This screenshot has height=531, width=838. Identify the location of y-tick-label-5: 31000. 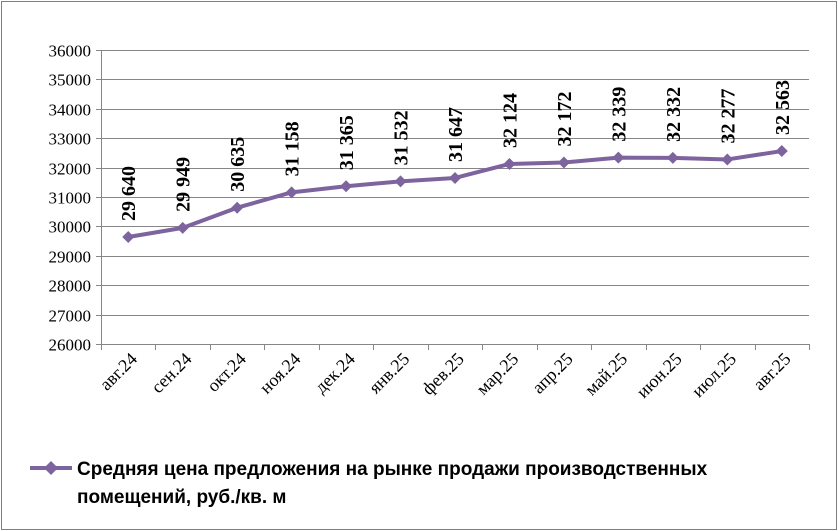
(70, 198).